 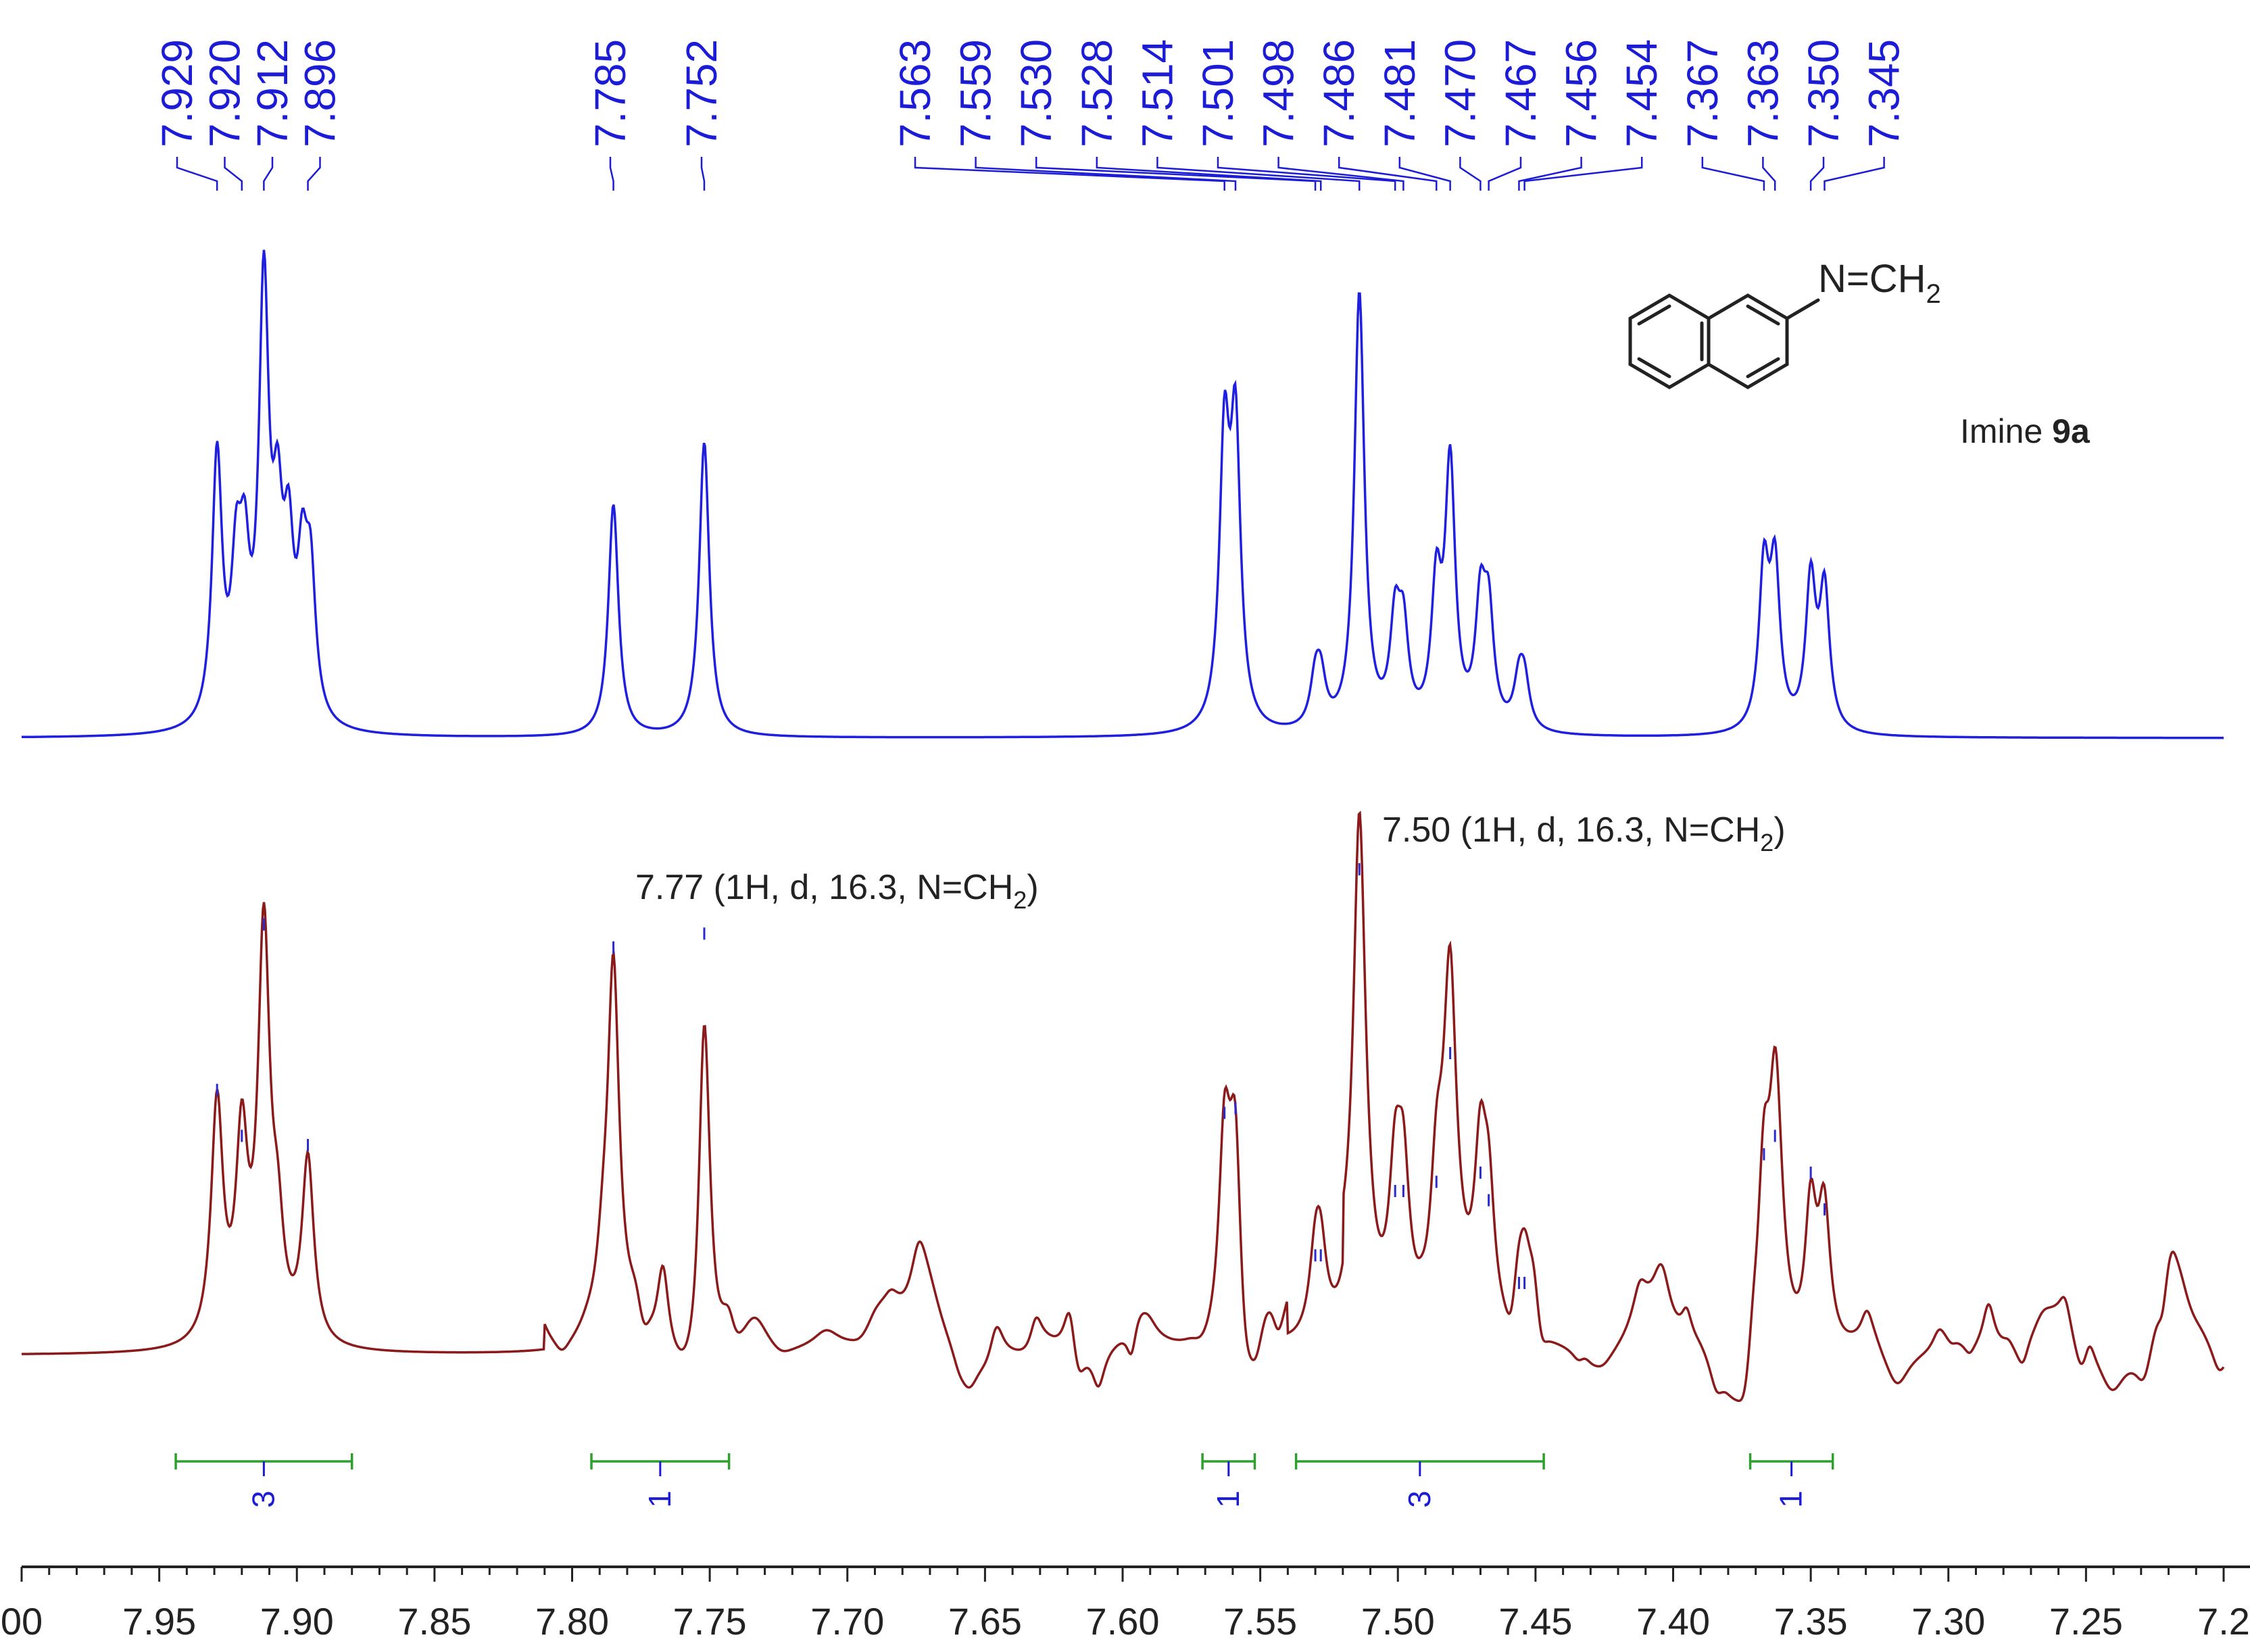 What do you see at coordinates (2086, 1621) in the screenshot?
I see `x-tick-label: 7.25` at bounding box center [2086, 1621].